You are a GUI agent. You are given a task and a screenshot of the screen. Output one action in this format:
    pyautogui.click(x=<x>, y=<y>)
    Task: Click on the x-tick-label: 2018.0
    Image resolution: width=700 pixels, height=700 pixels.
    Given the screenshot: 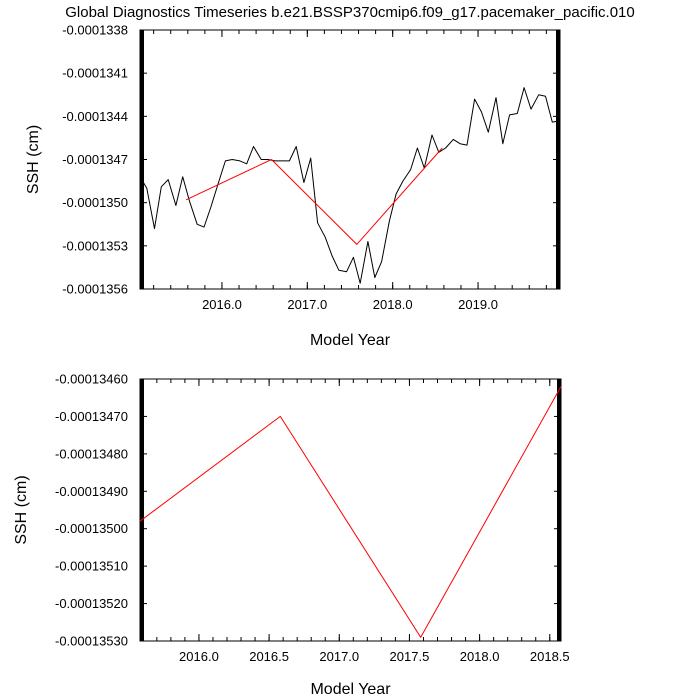 What is the action you would take?
    pyautogui.click(x=393, y=304)
    